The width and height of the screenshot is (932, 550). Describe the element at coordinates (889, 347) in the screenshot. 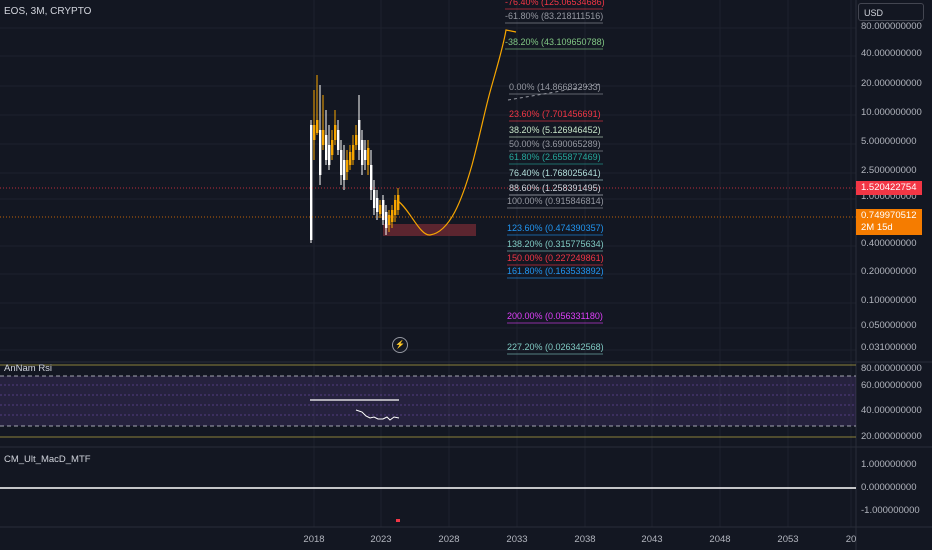

I see `price-axis-label: 0.031000000` at that location.